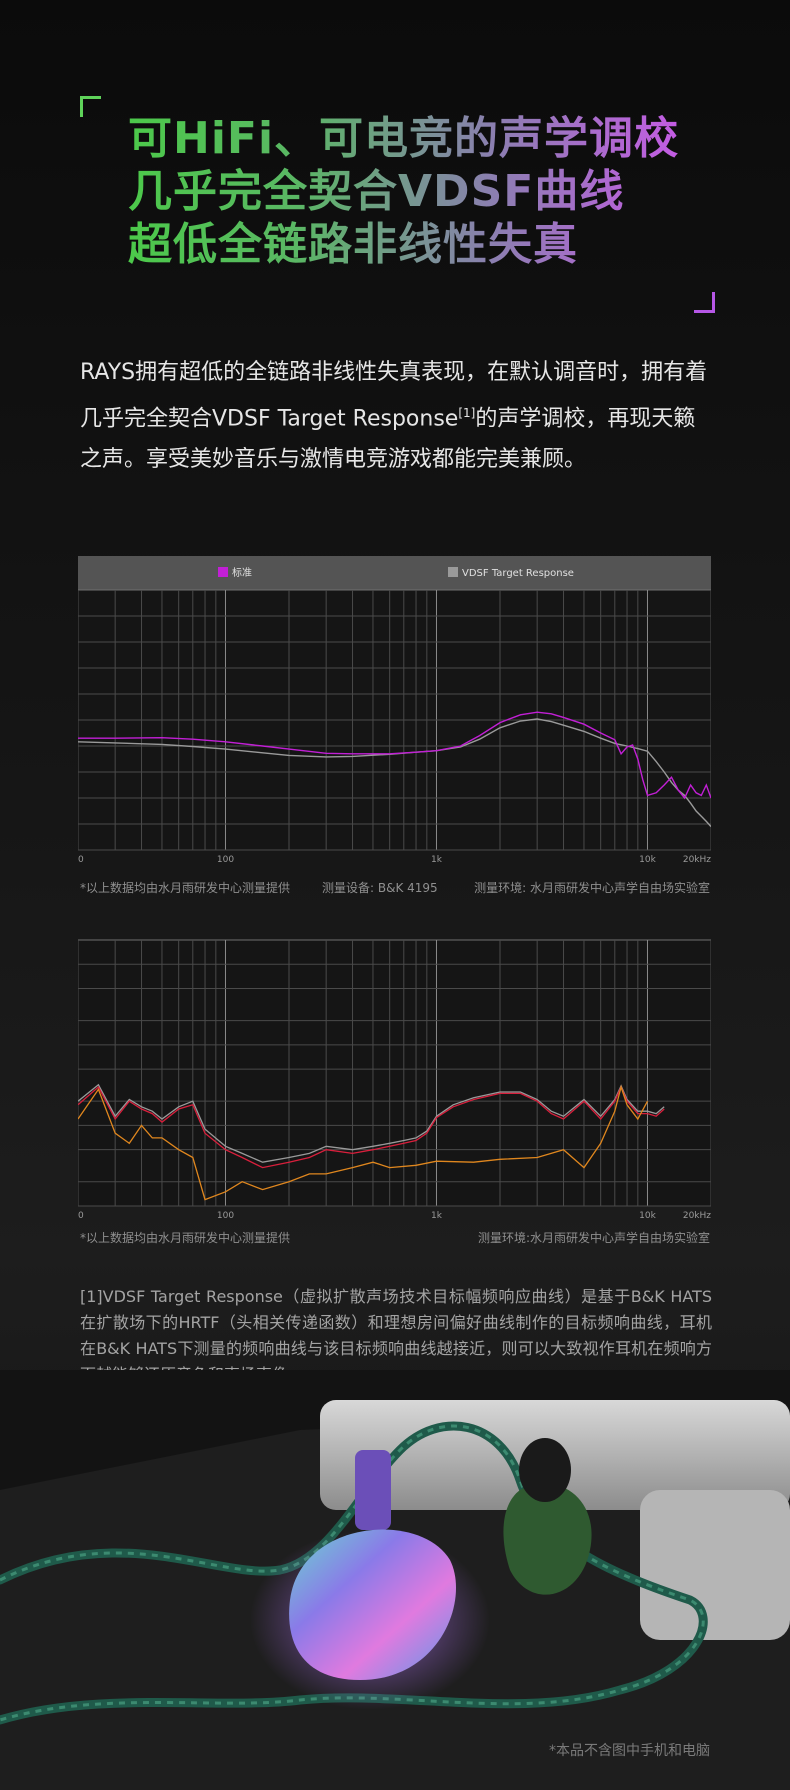 The width and height of the screenshot is (790, 1790). What do you see at coordinates (593, 1238) in the screenshot?
I see `thd-environment-note: 测量环境:水月雨研发中心声学自由场实验室` at bounding box center [593, 1238].